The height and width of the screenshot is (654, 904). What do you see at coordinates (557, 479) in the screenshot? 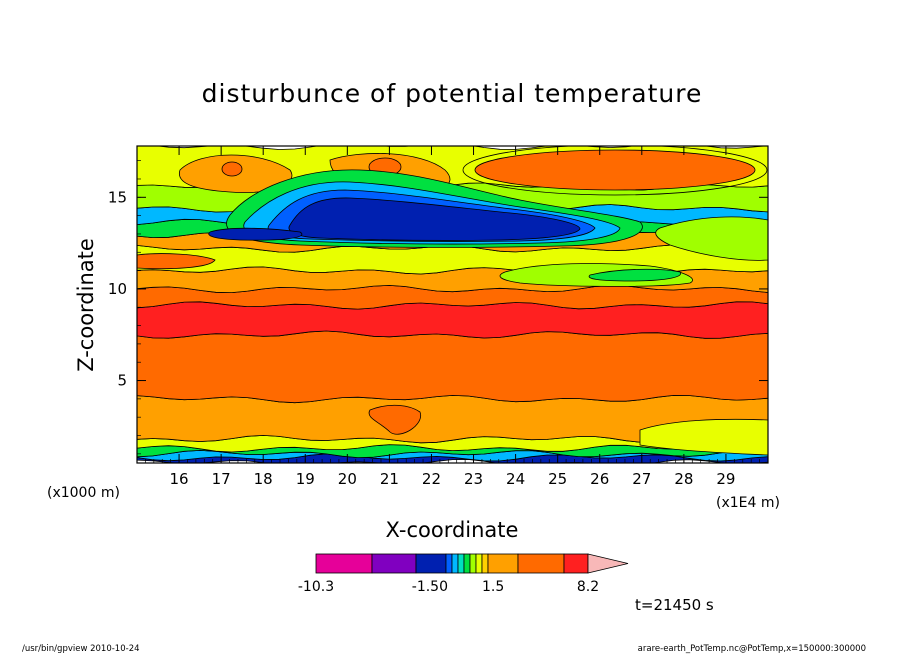
I see `x-tick-label: 25` at bounding box center [557, 479].